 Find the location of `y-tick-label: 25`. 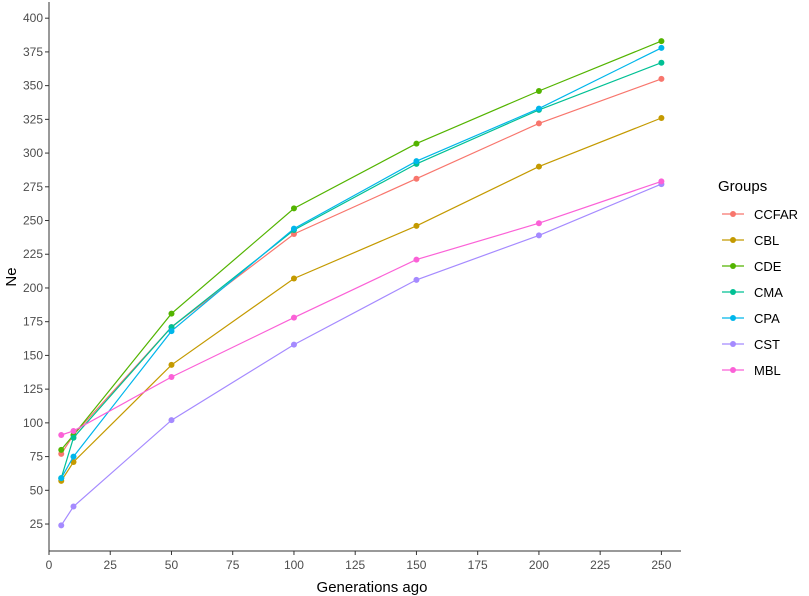

y-tick-label: 25 is located at coordinates (37, 524).